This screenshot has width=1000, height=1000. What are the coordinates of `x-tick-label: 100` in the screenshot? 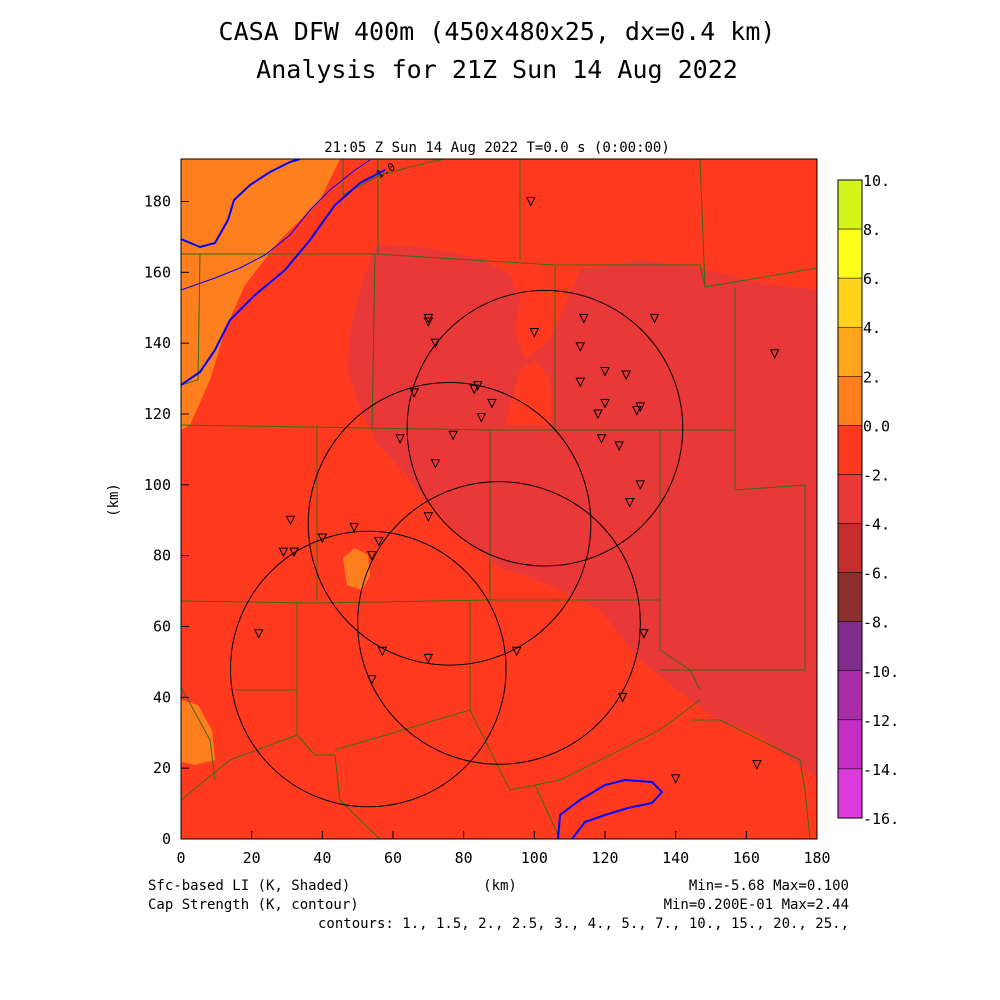 It's located at (534, 858).